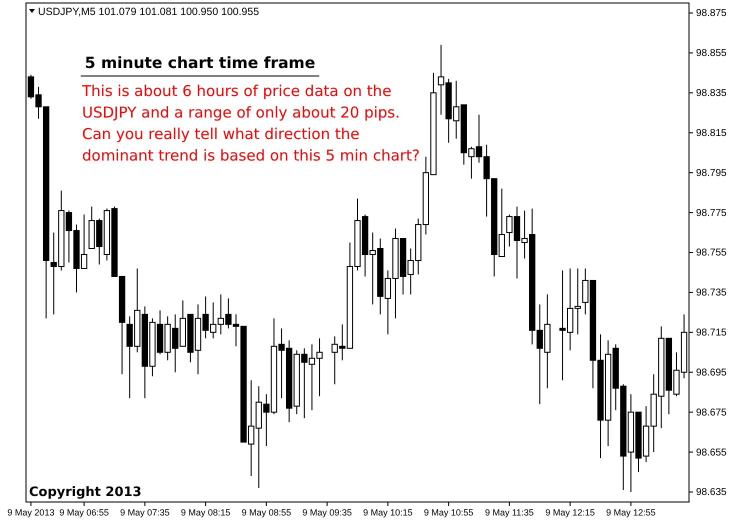 This screenshot has height=531, width=733. What do you see at coordinates (250, 123) in the screenshot?
I see `annotation: This is about 6 hours of price data on the USDJPY and a range of only about 20 pips. Can you really tell what direction the dominant trend is based on this 5 min chart?` at bounding box center [250, 123].